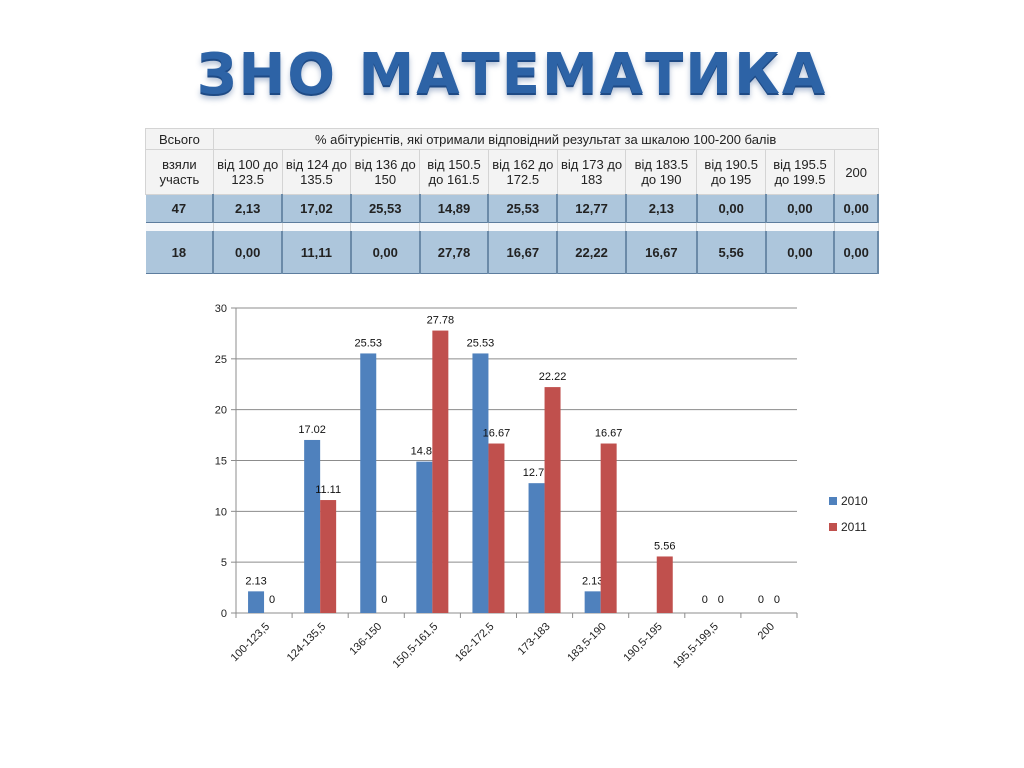 The height and width of the screenshot is (768, 1024). What do you see at coordinates (523, 164) in the screenshot?
I see `header-range-4-line1: від 162 до` at bounding box center [523, 164].